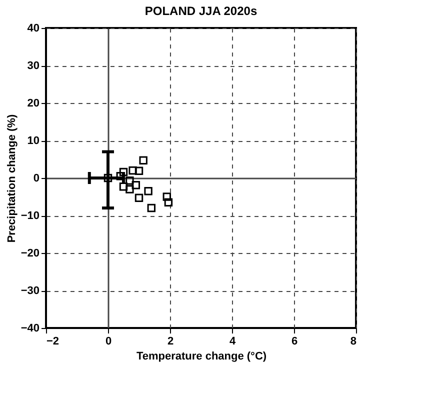 The height and width of the screenshot is (408, 425). I want to click on x-tick-label: 0, so click(108, 342).